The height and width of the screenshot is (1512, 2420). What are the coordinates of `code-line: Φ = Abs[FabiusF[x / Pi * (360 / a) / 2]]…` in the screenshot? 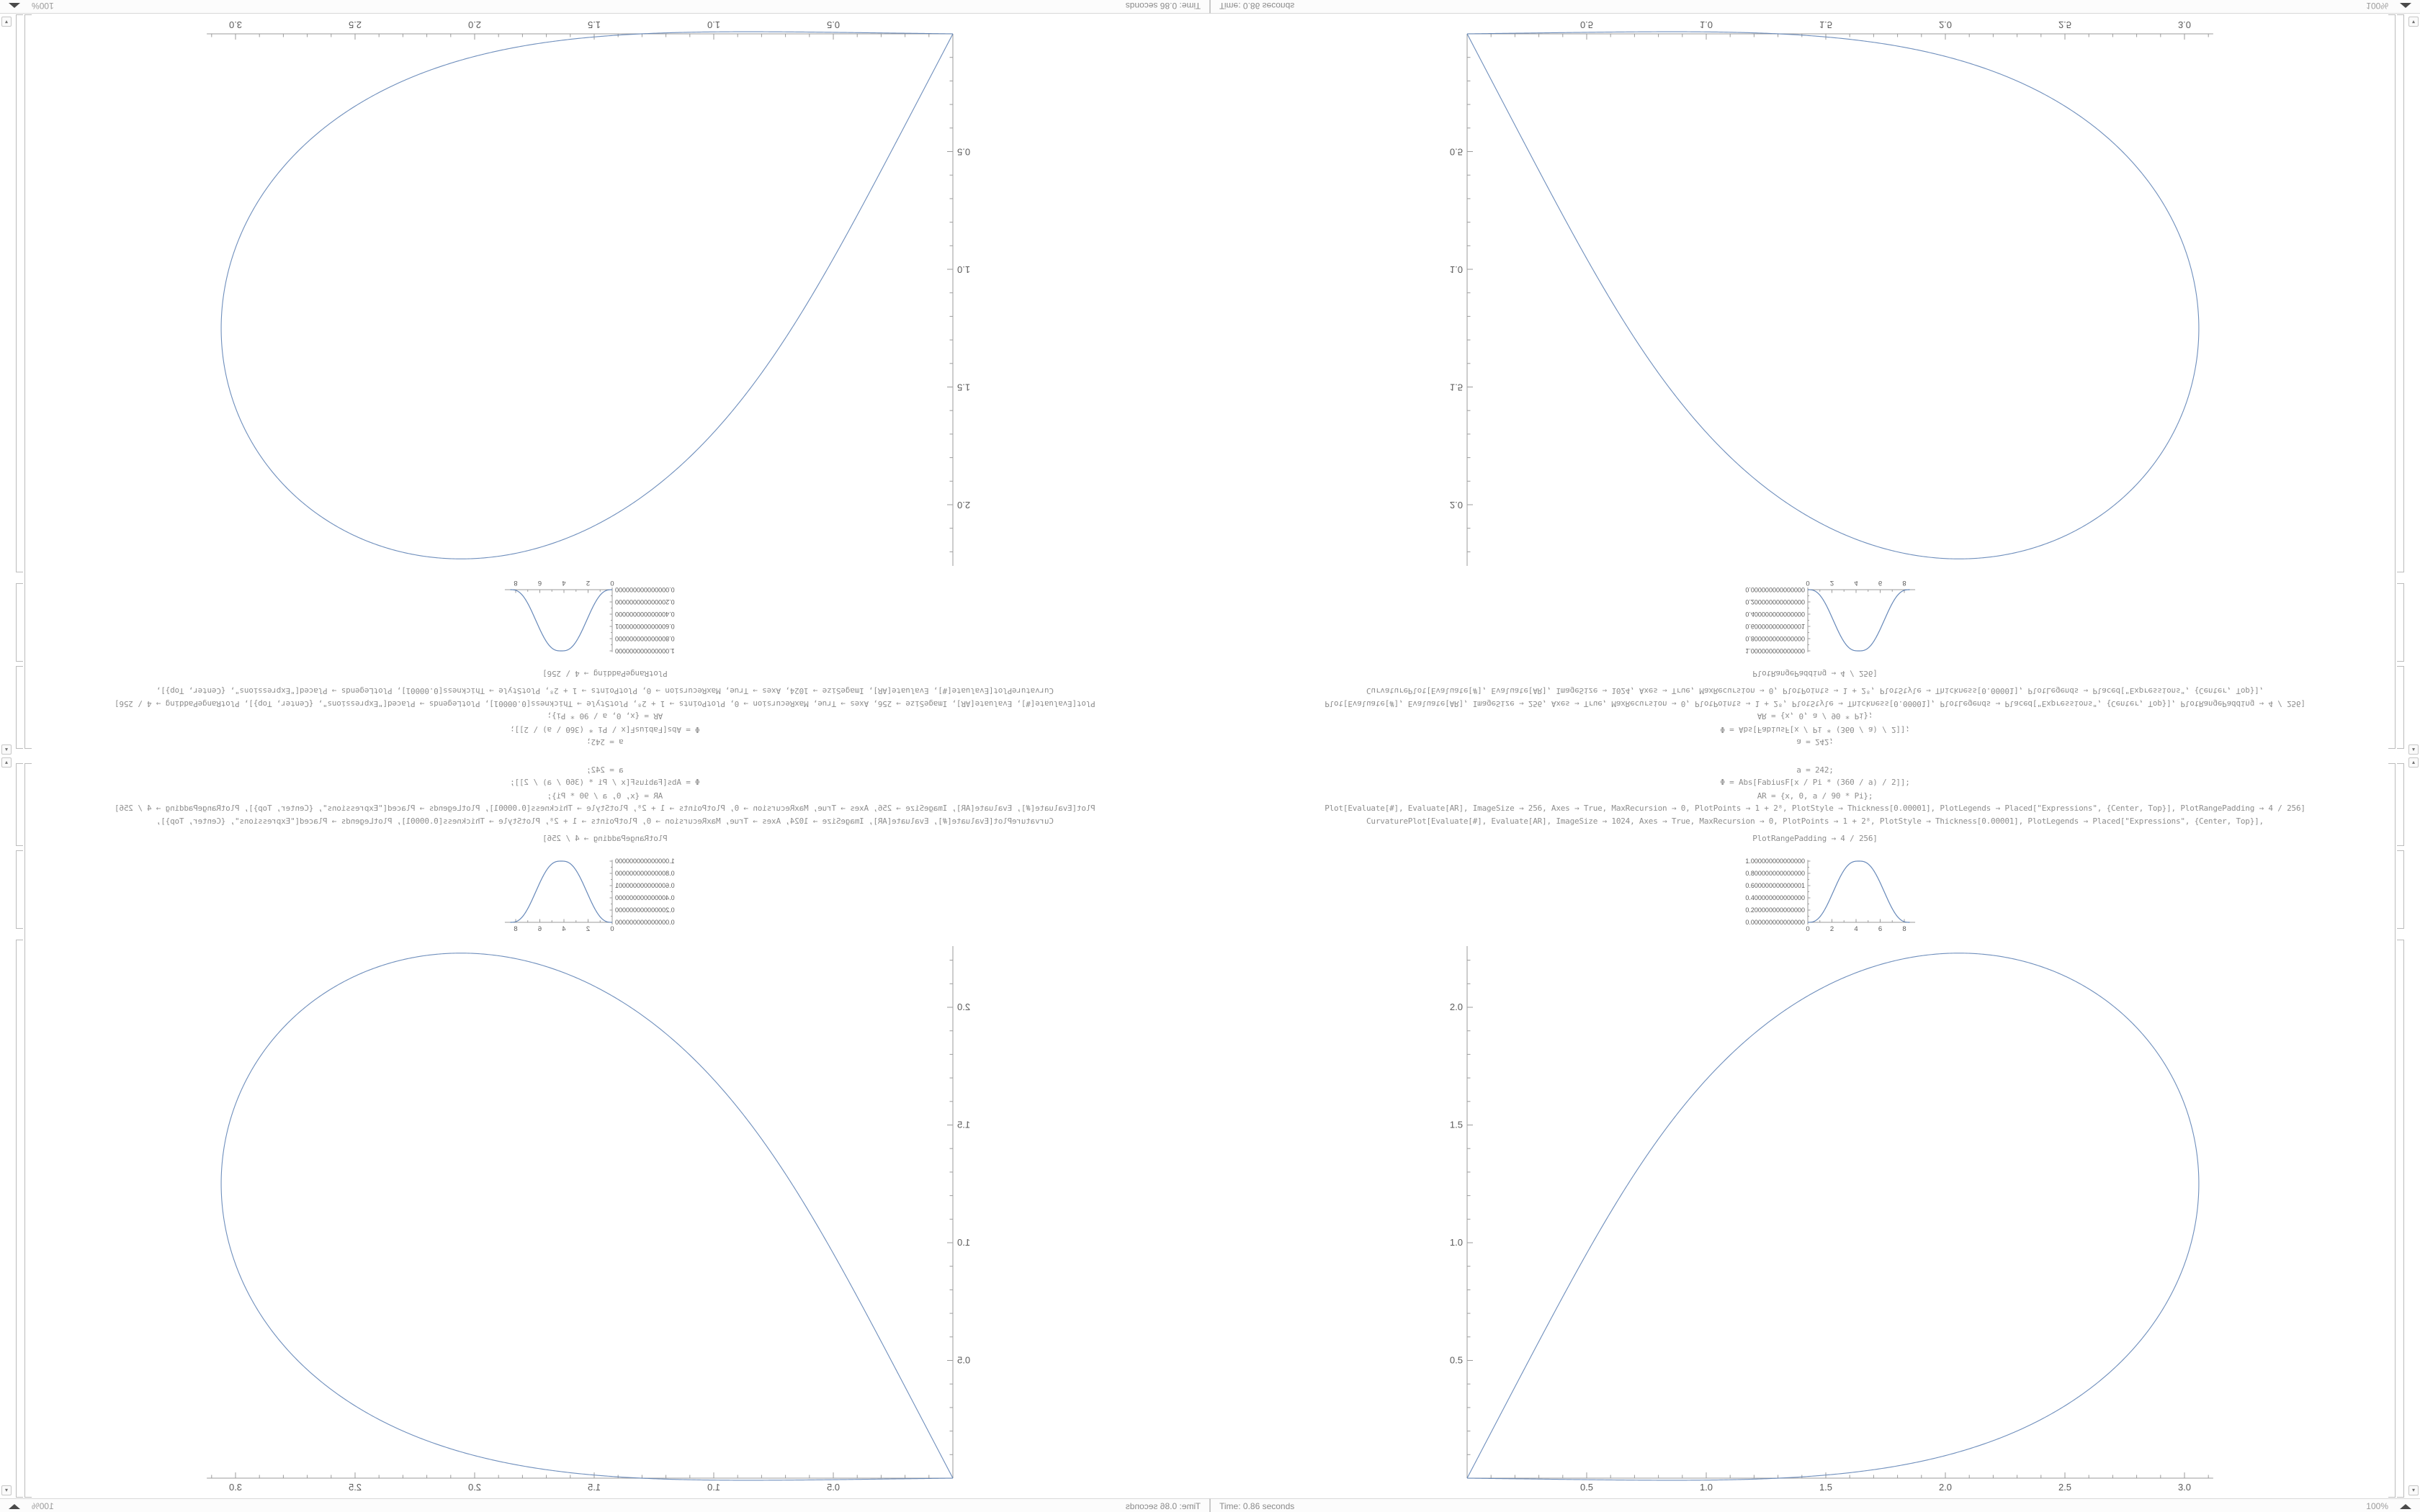 It's located at (1815, 729).